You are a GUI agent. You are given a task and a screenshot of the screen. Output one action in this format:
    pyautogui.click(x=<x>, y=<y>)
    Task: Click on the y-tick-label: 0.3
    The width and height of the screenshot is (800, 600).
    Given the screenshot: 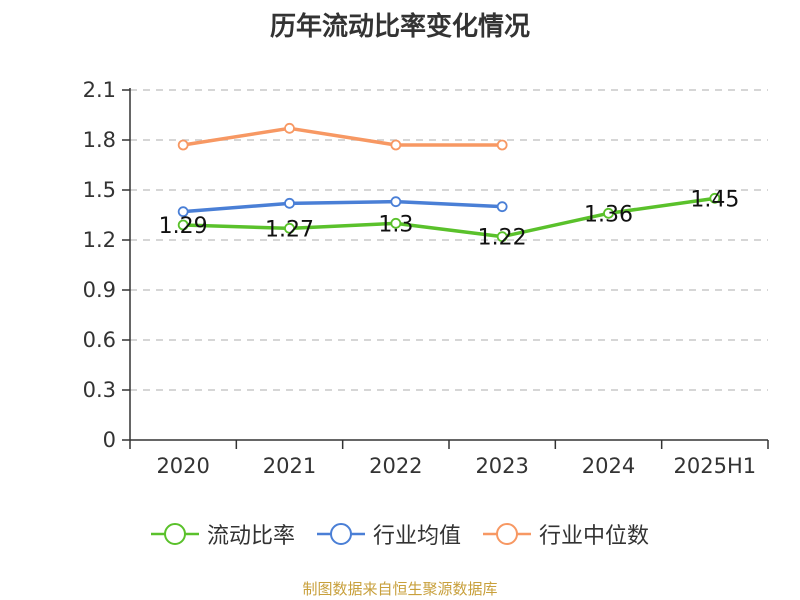 What is the action you would take?
    pyautogui.click(x=99, y=390)
    